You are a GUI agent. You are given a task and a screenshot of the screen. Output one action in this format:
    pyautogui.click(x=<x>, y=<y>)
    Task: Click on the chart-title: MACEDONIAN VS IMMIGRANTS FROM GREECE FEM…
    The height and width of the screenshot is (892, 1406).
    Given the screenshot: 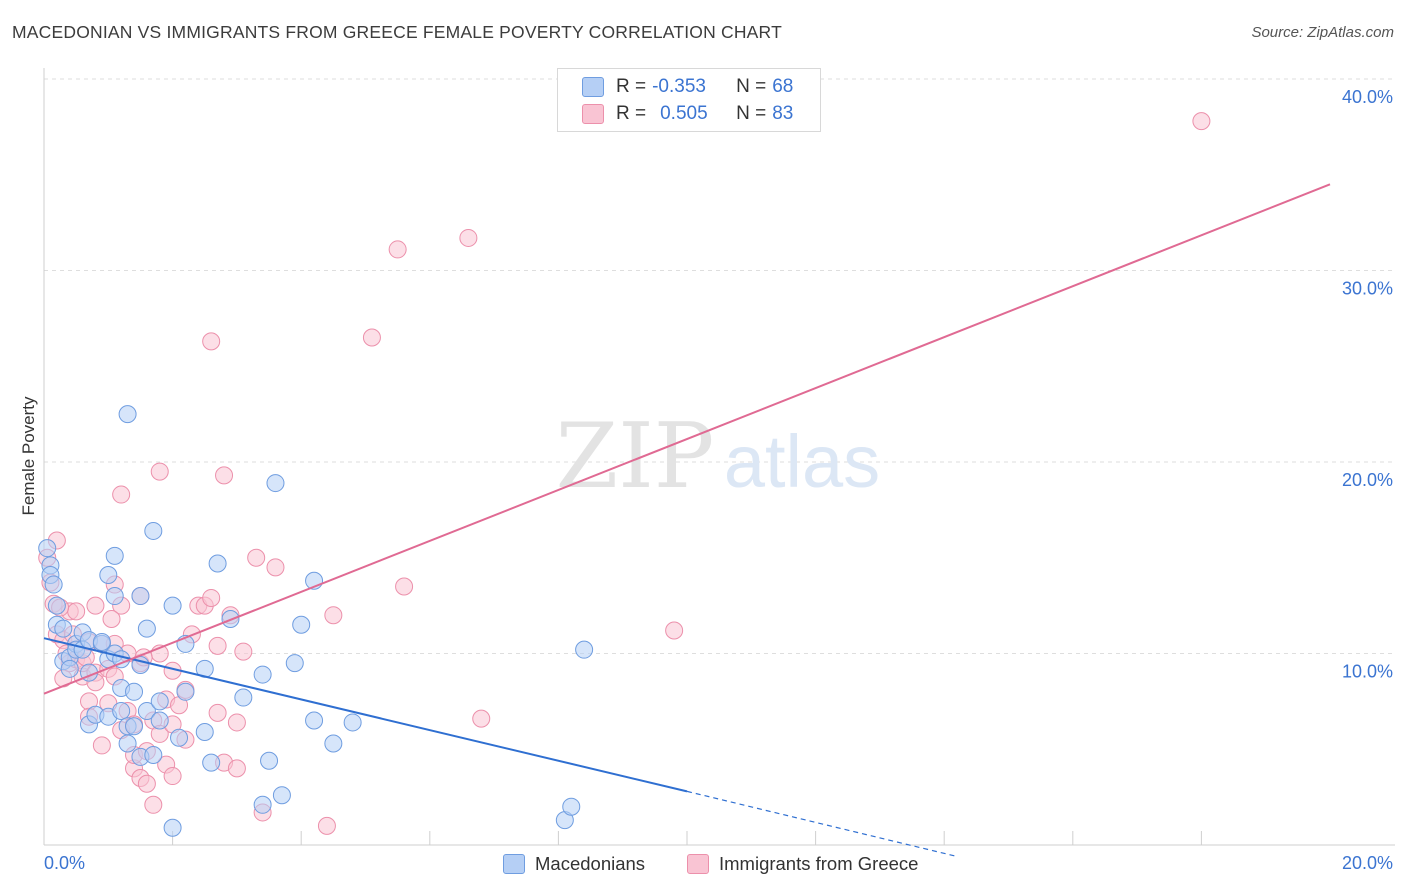 What is the action you would take?
    pyautogui.click(x=397, y=32)
    